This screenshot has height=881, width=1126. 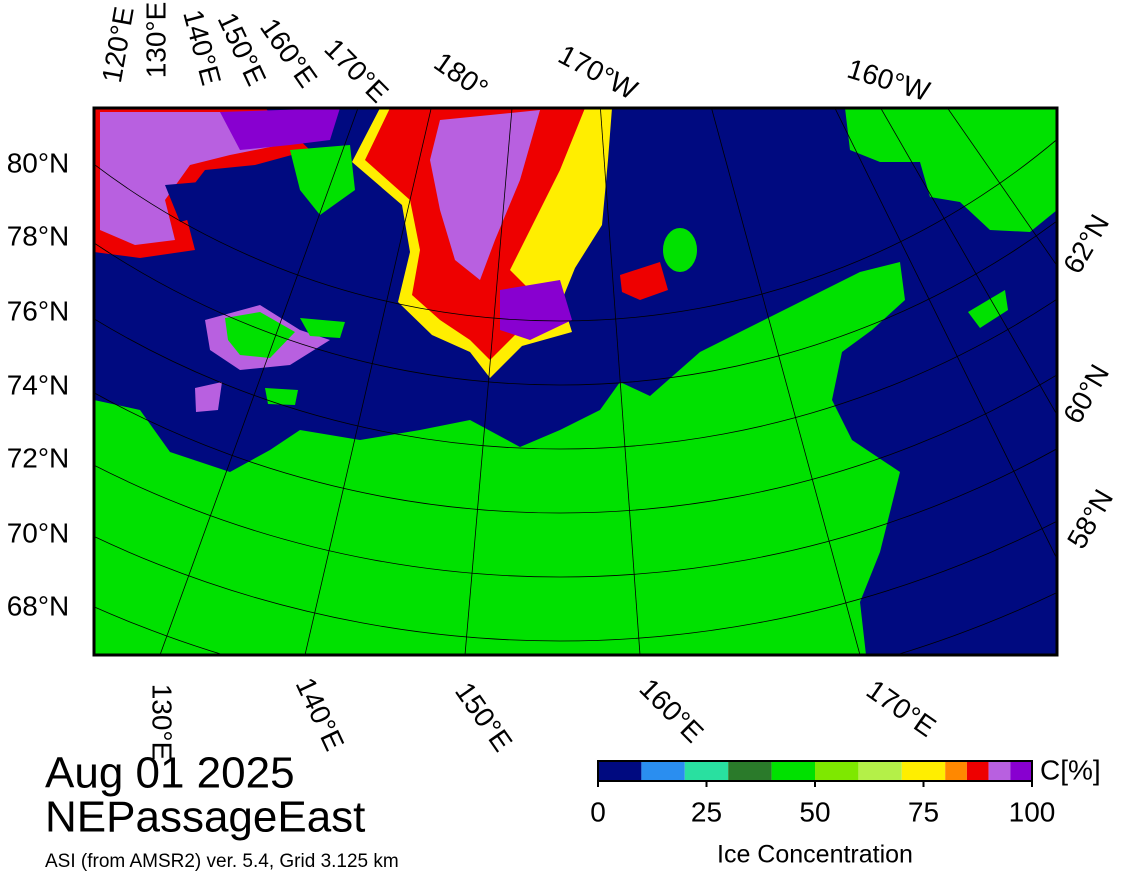 What do you see at coordinates (815, 855) in the screenshot?
I see `colorbar-title: Ice Concentration` at bounding box center [815, 855].